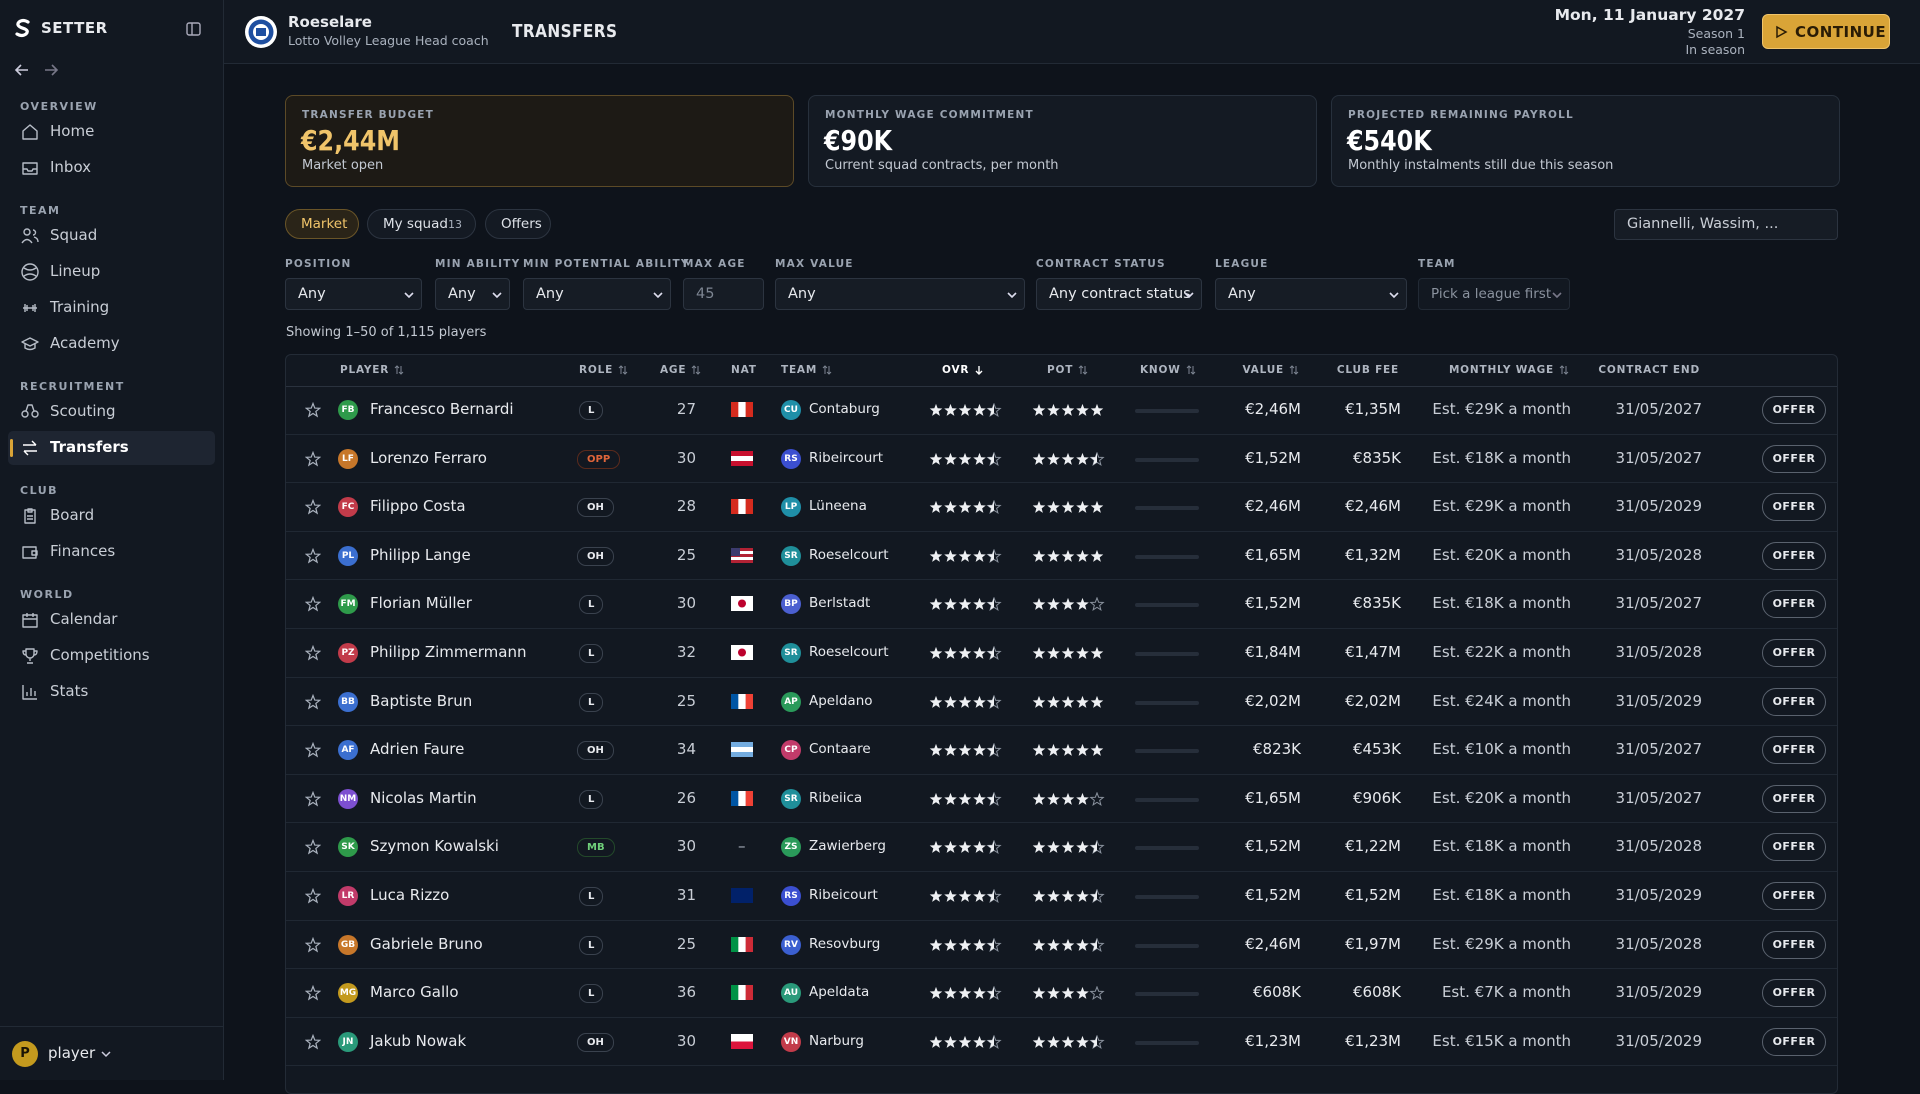 The image size is (1920, 1094). Describe the element at coordinates (1060, 370) in the screenshot. I see `column-label: POT` at that location.